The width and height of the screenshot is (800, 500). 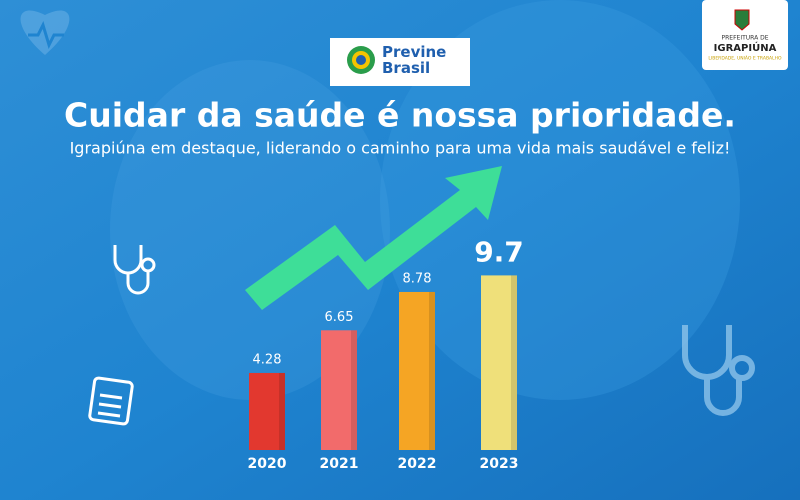 I want to click on x-tick-label: 2020, so click(x=267, y=464).